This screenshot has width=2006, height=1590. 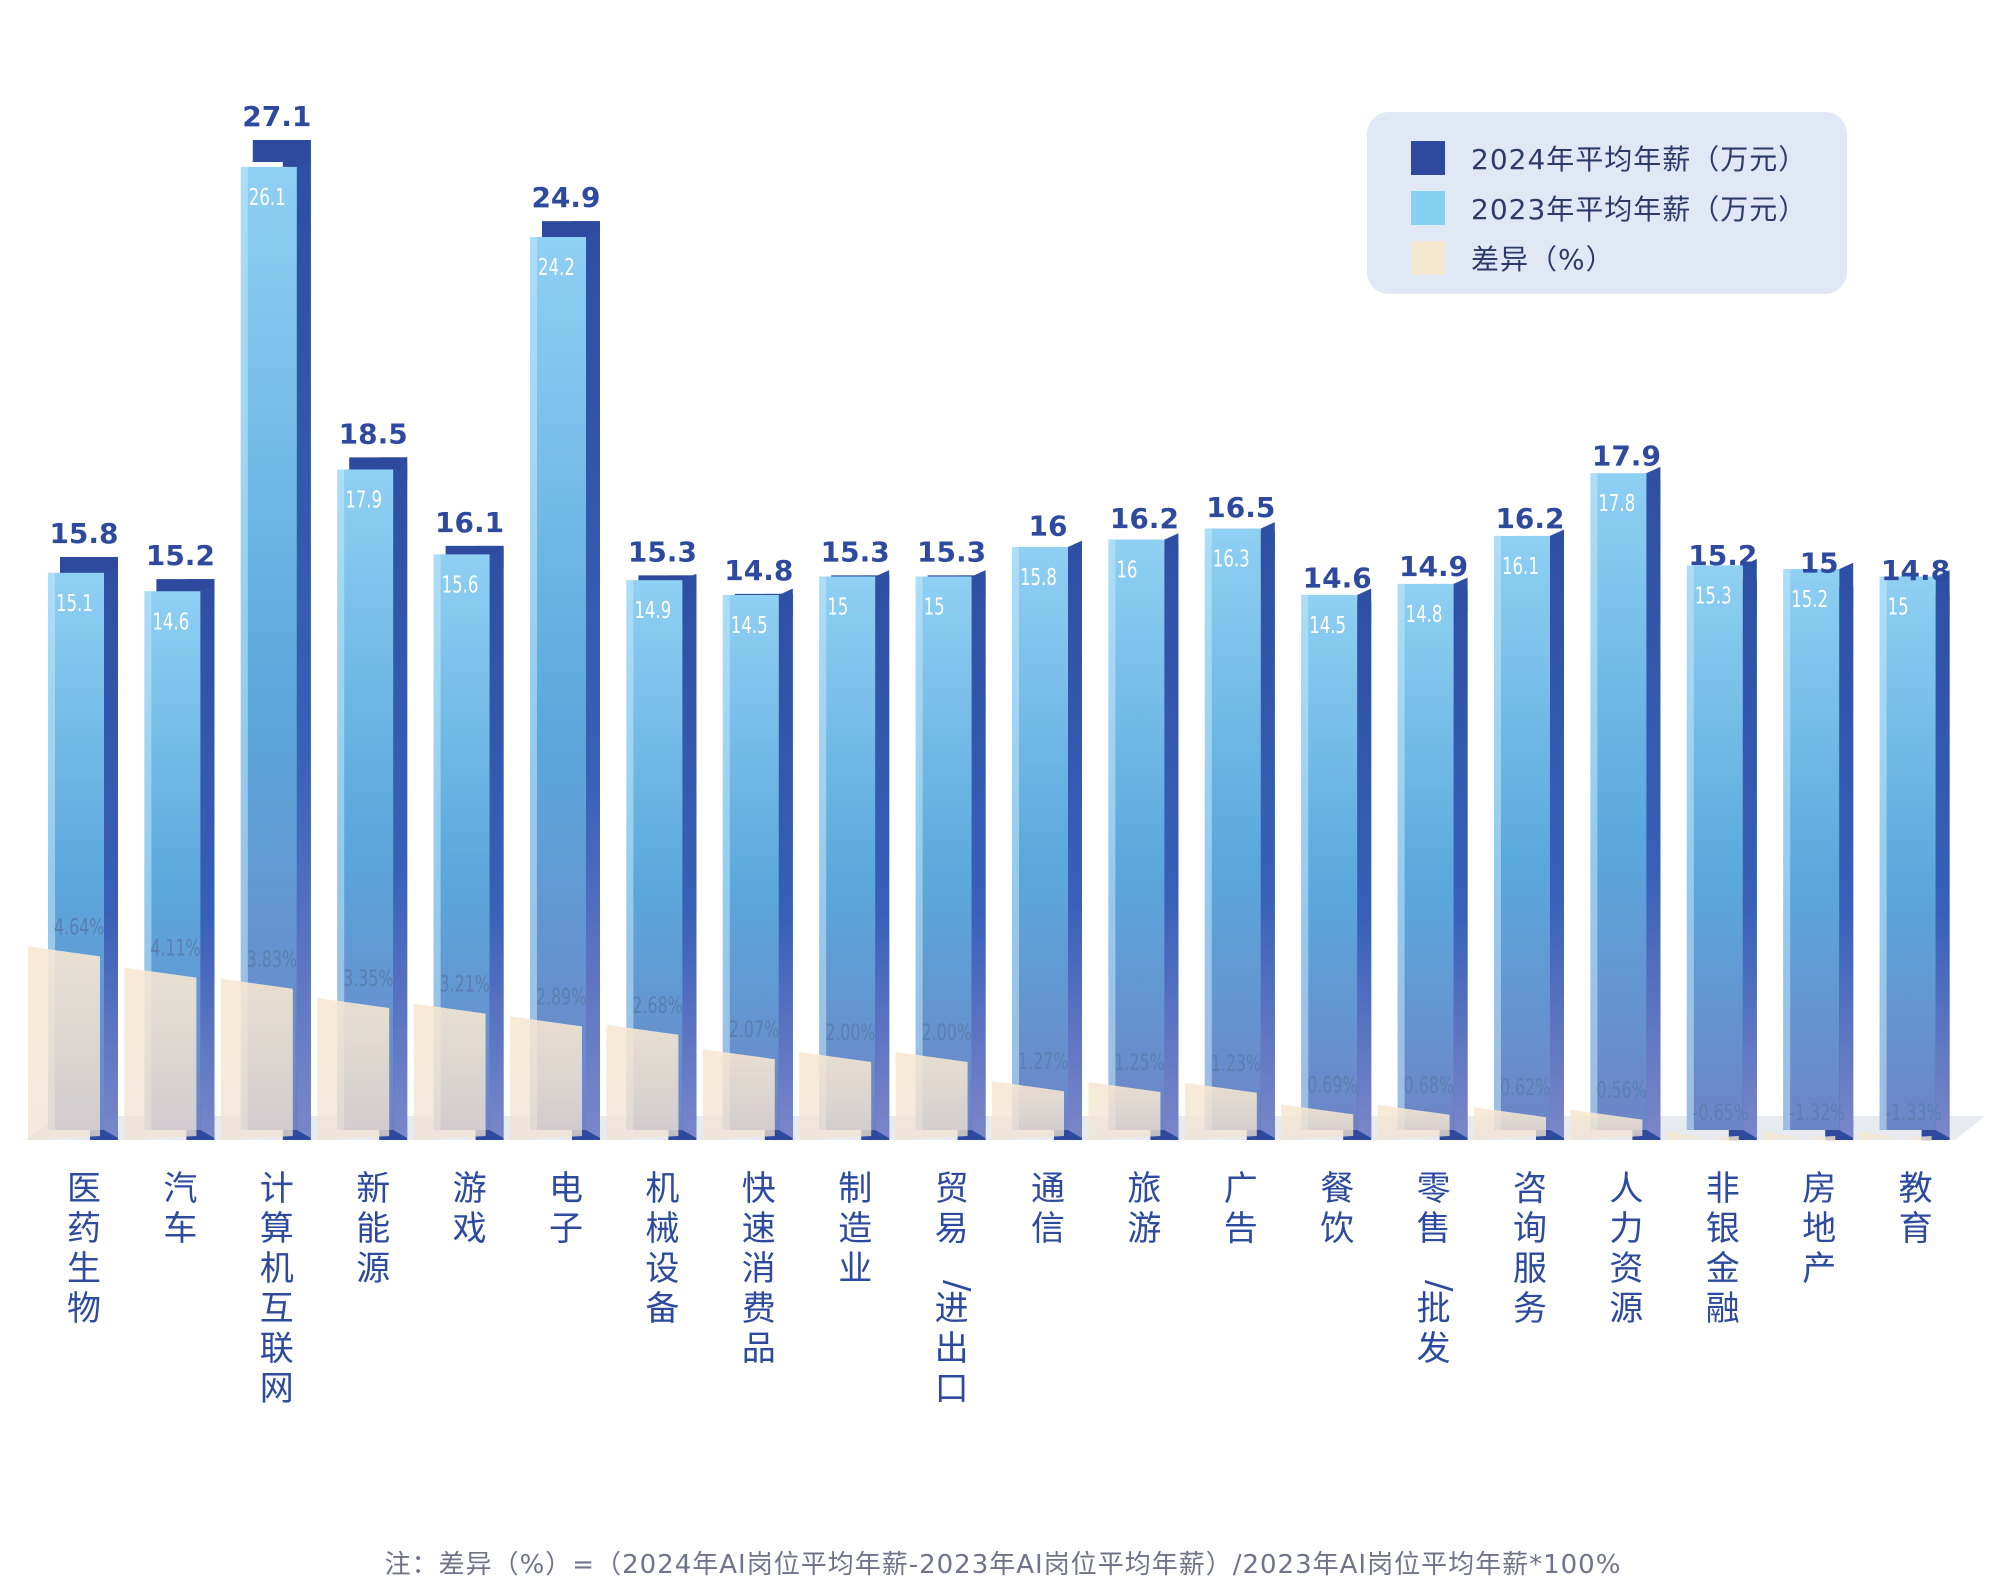 I want to click on value-label-2024: 16.2, so click(x=1529, y=518).